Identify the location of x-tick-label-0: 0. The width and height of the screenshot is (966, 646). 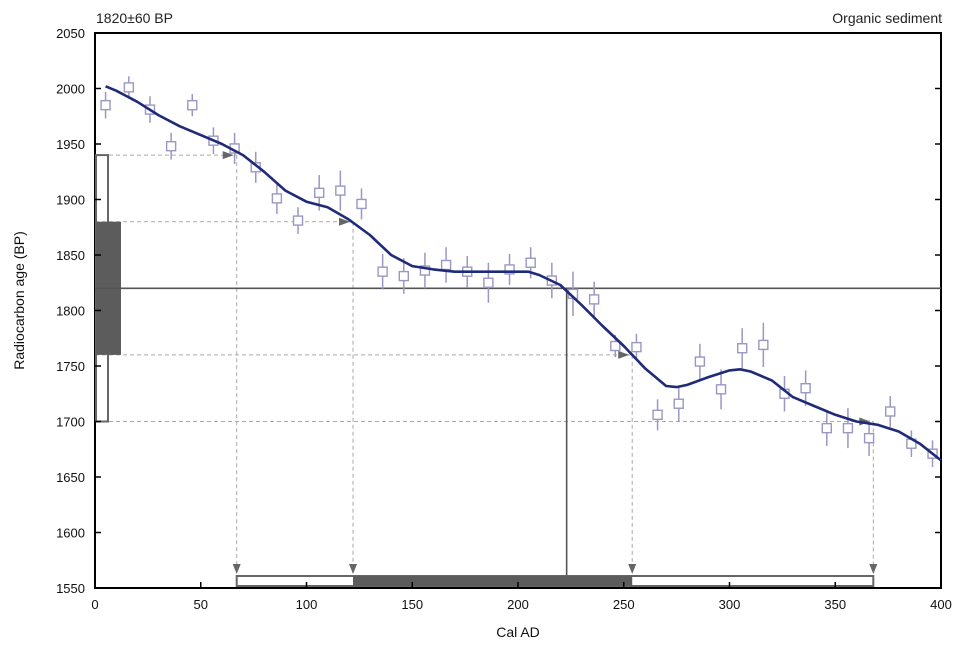
(94, 604).